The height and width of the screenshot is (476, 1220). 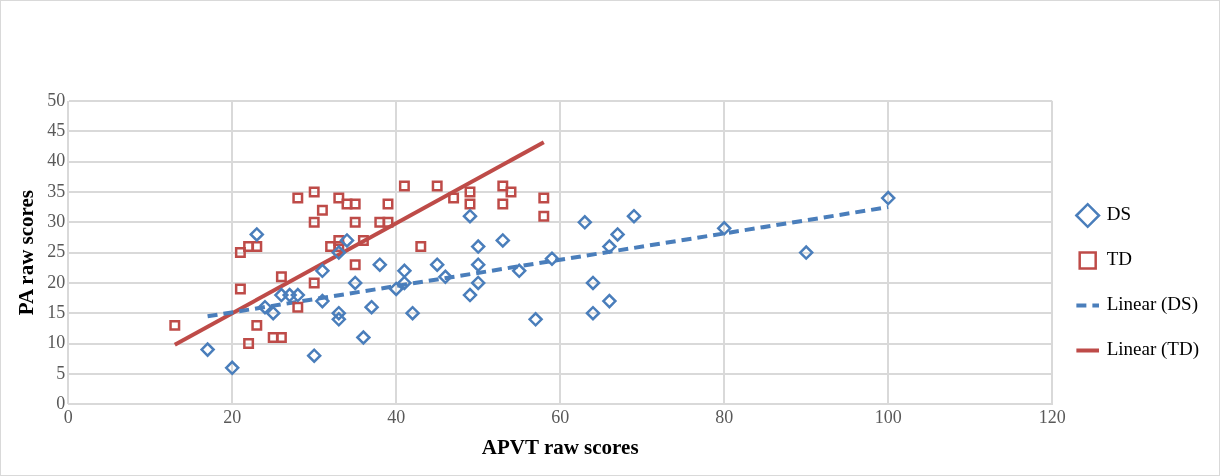 What do you see at coordinates (56, 251) in the screenshot?
I see `y-tick-label: 25` at bounding box center [56, 251].